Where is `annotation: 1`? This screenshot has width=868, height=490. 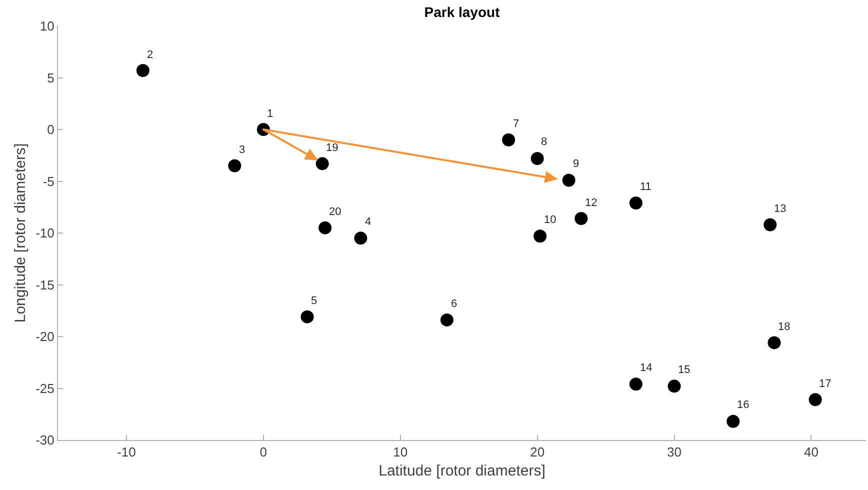 annotation: 1 is located at coordinates (270, 114).